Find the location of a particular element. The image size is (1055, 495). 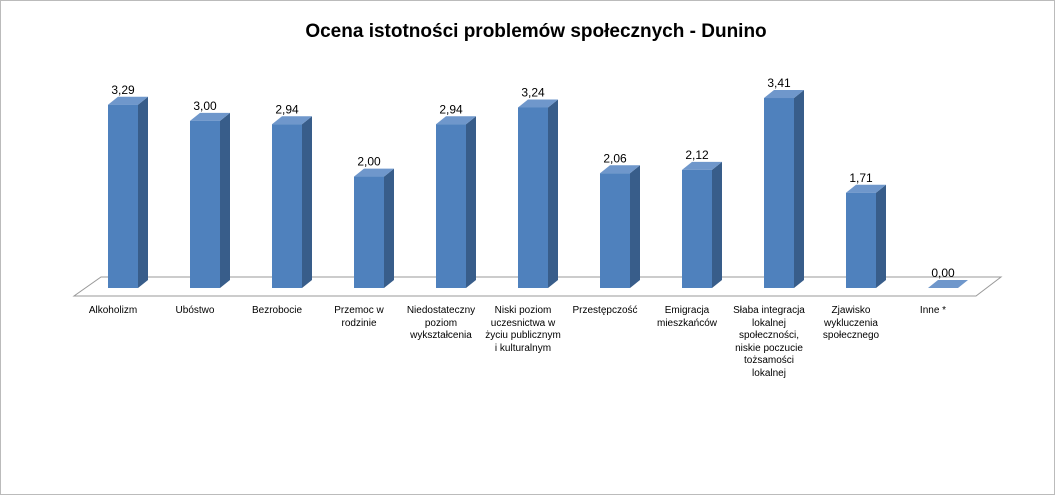

x-tick-label: Alkoholizm is located at coordinates (113, 310).